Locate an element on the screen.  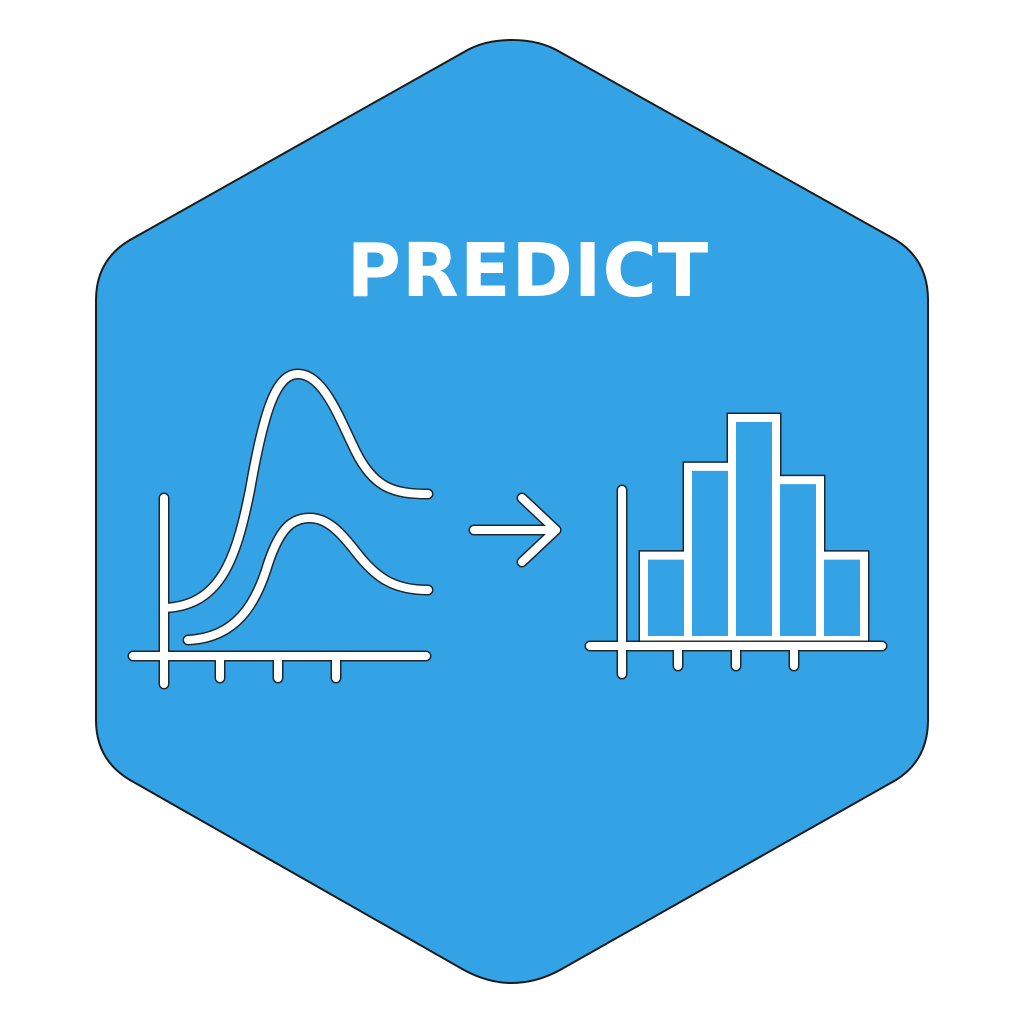
tall-density-curve is located at coordinates (296, 491).